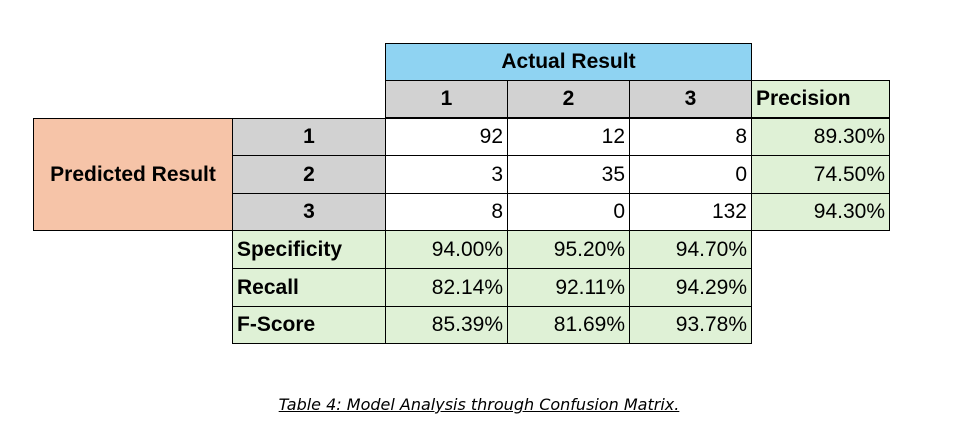  I want to click on column-header-class-3: 3, so click(690, 99).